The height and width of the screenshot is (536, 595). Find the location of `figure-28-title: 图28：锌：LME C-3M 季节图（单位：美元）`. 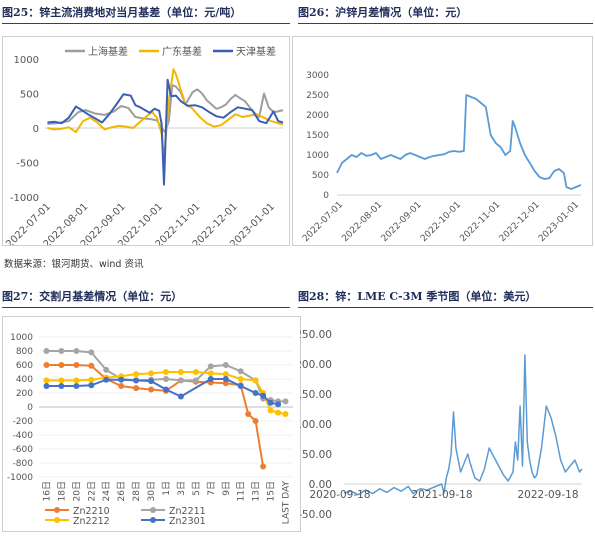

figure-28-title: 图28：锌：LME C-3M 季节图（单位：美元） is located at coordinates (445, 297).